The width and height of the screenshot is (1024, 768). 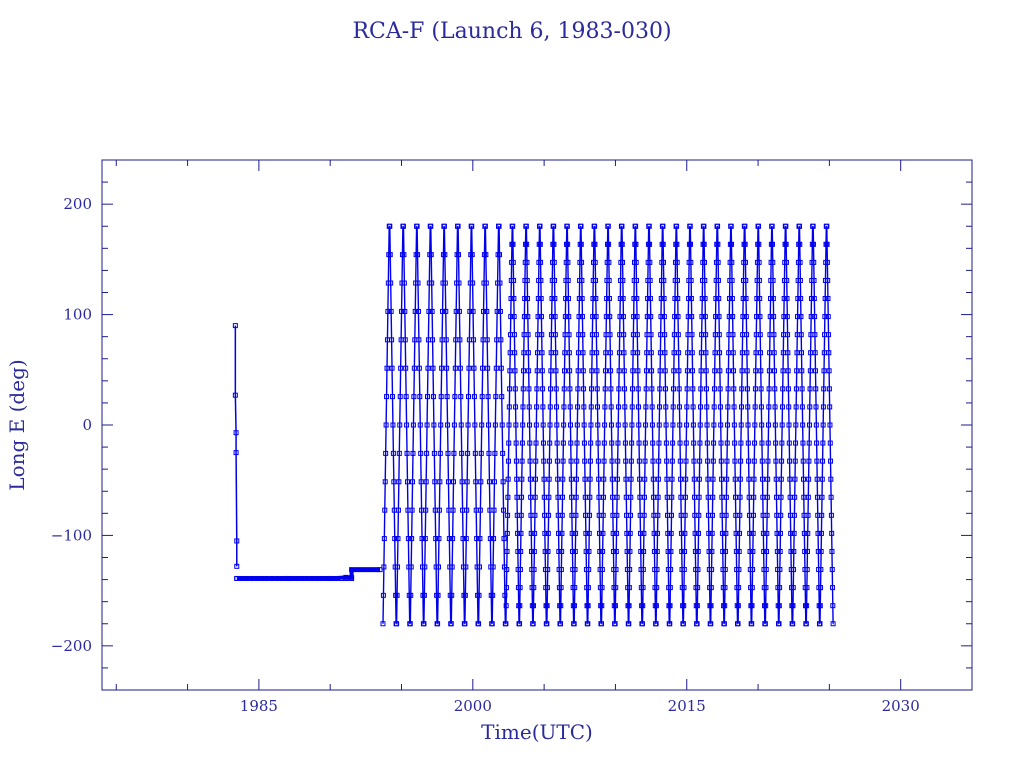 I want to click on x-tick-label: 2015, so click(x=687, y=706).